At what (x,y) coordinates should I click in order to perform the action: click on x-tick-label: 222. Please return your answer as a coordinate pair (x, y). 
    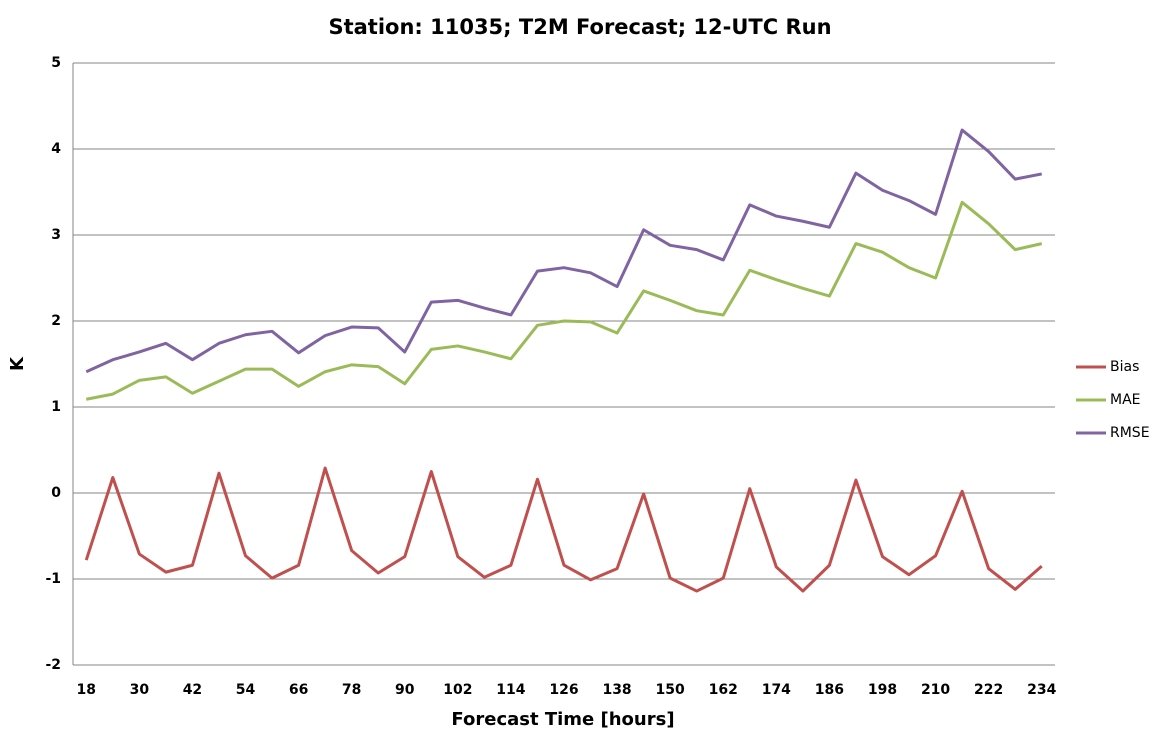
    Looking at the image, I should click on (988, 690).